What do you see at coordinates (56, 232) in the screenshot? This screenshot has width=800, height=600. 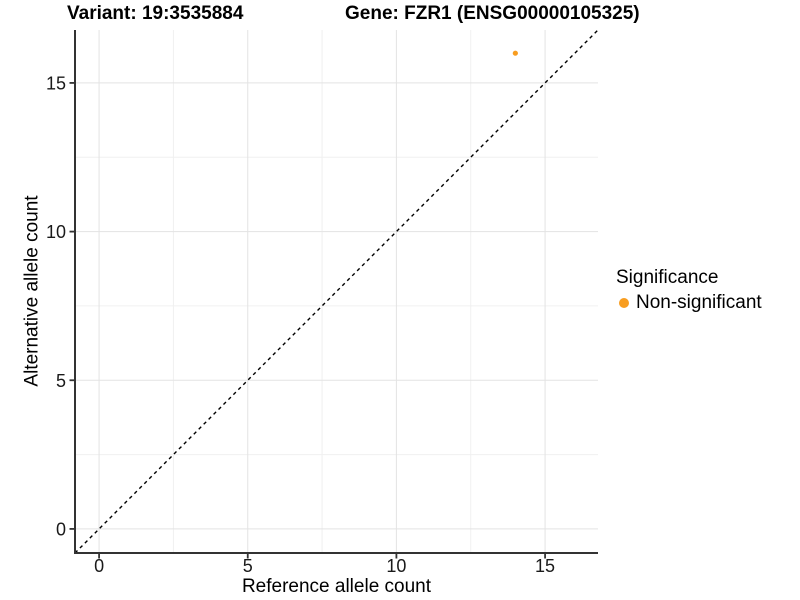 I see `y-tick-label: 10` at bounding box center [56, 232].